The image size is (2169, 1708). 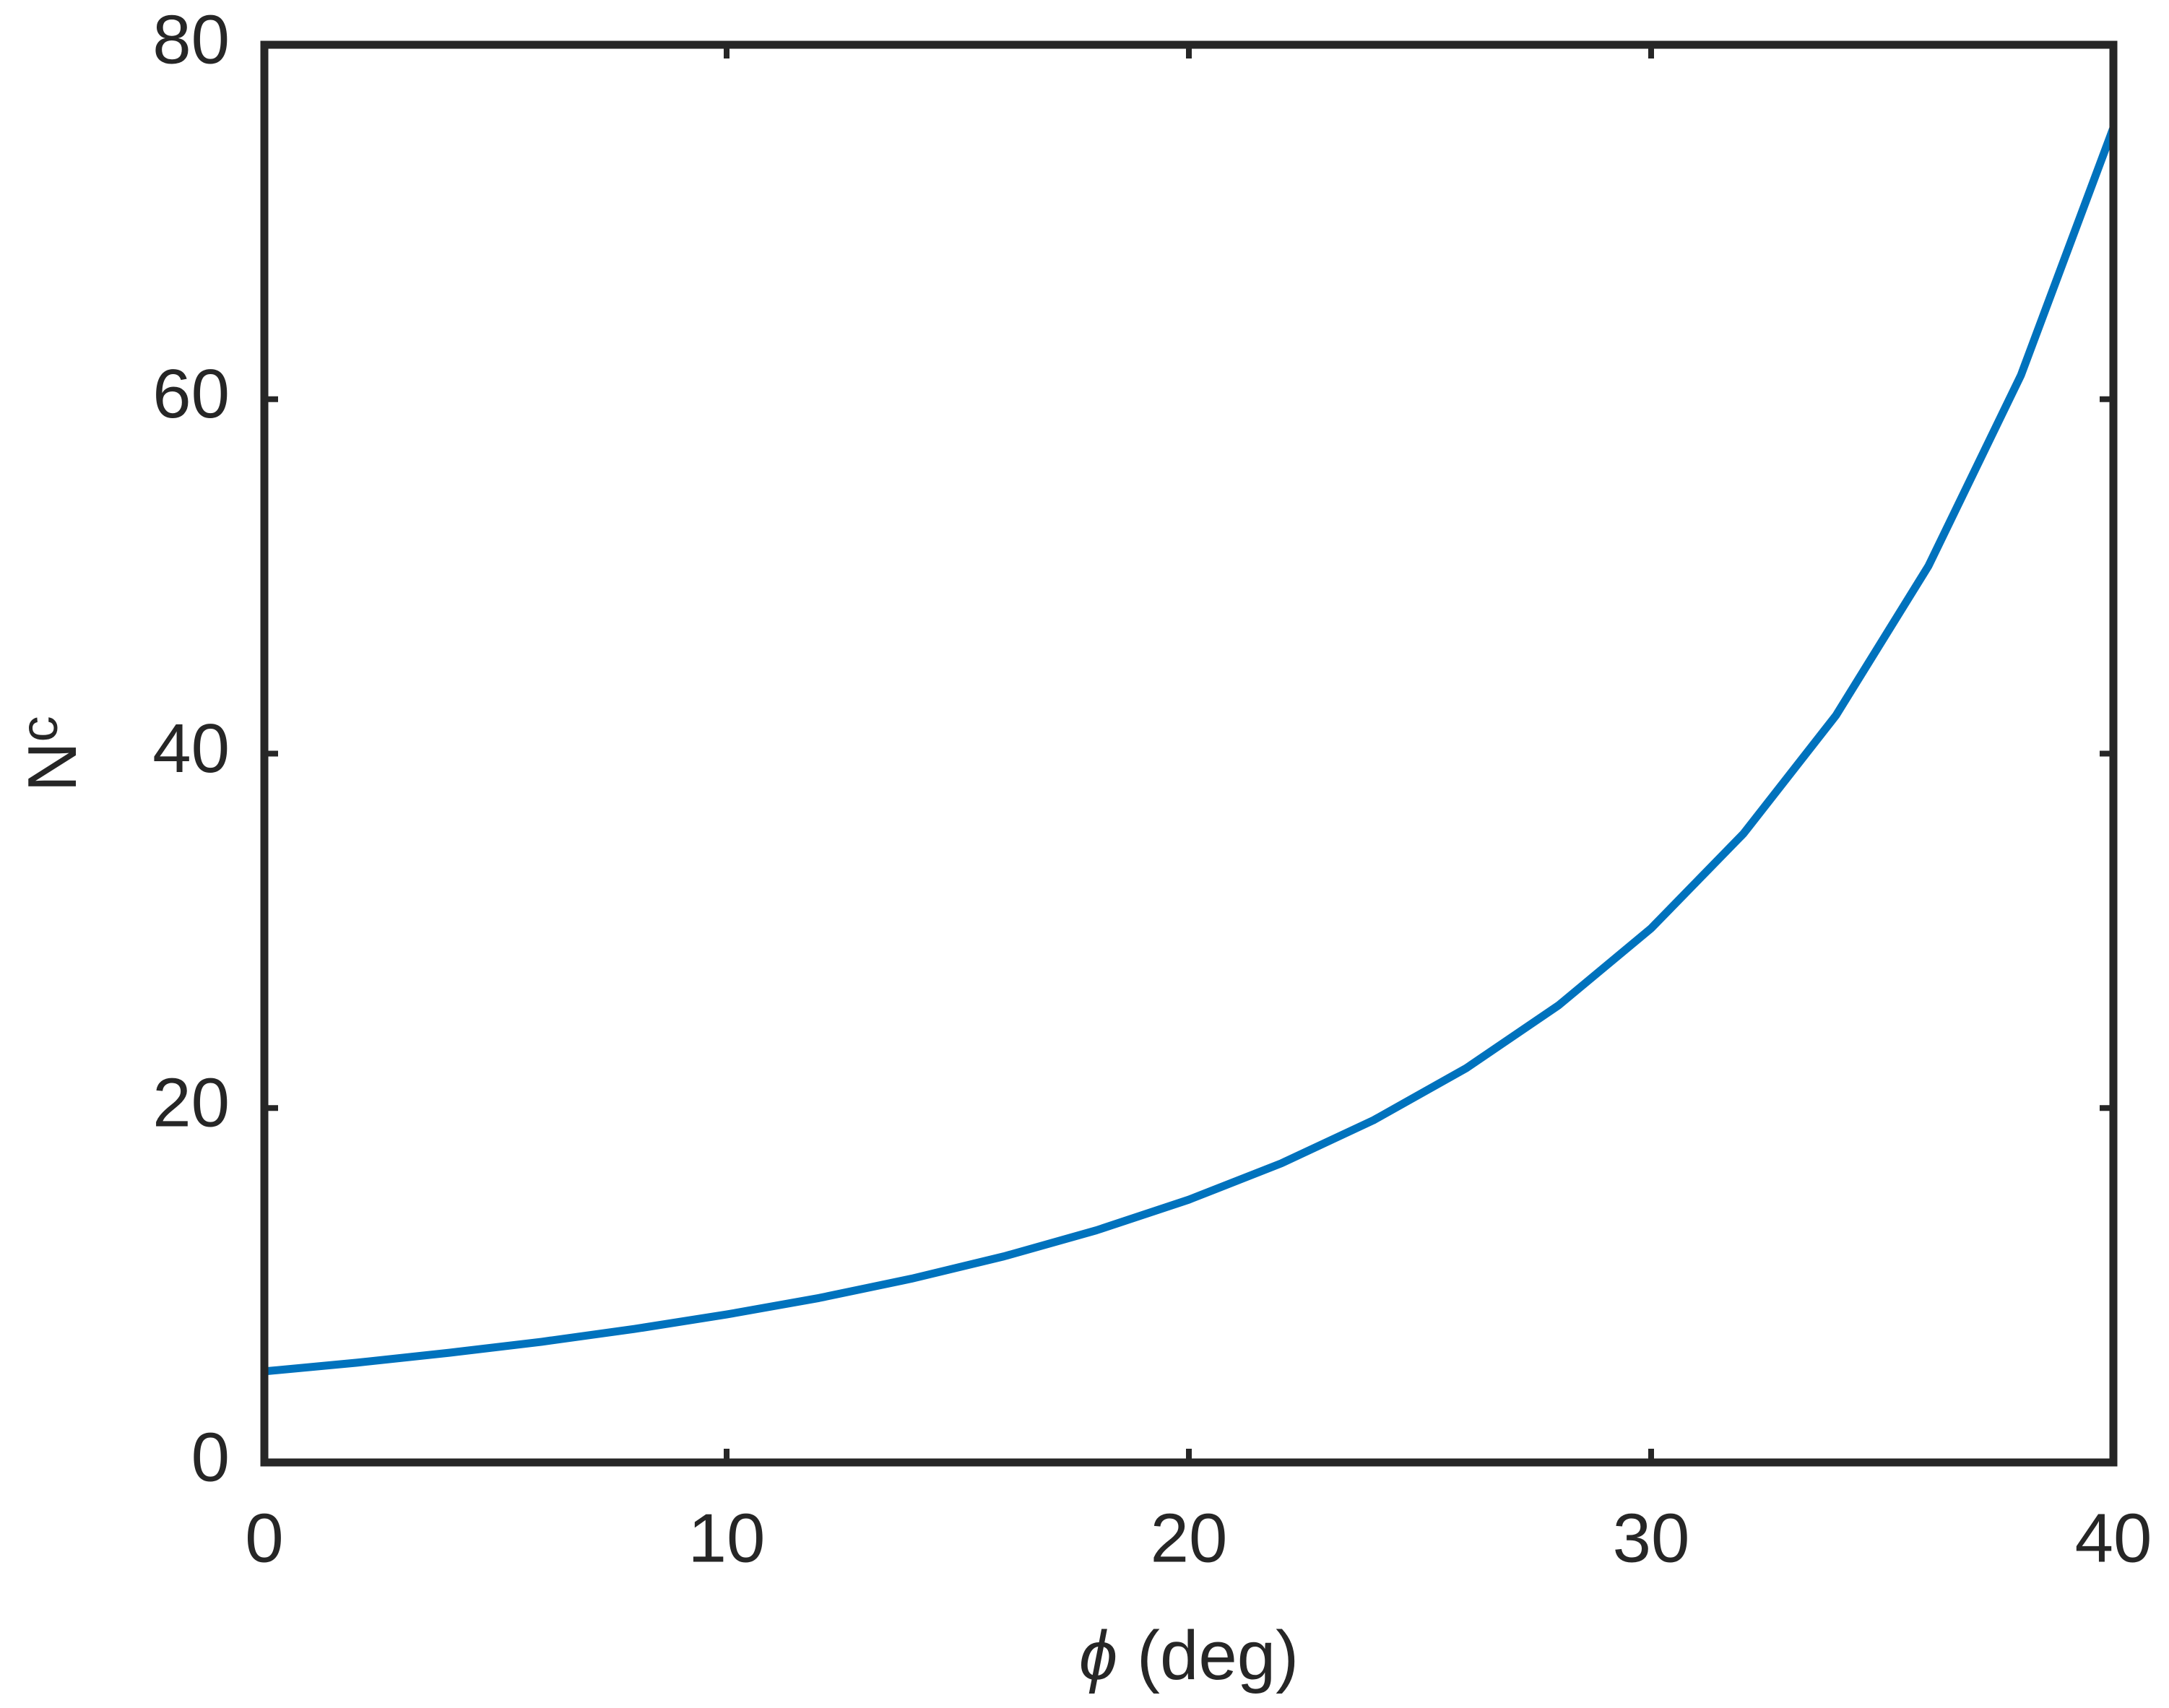 What do you see at coordinates (1098, 1655) in the screenshot?
I see `x-axis-label-symbol: ϕ` at bounding box center [1098, 1655].